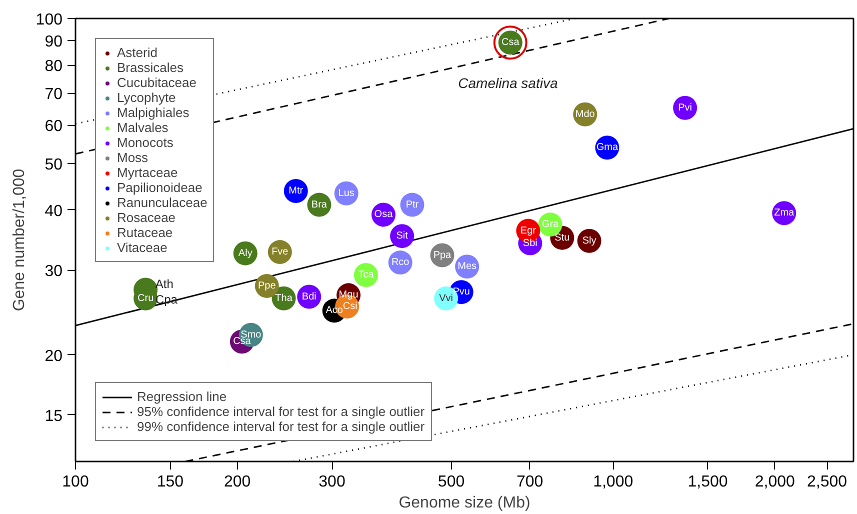  Describe the element at coordinates (146, 97) in the screenshot. I see `legend-label: Lycophyte` at that location.